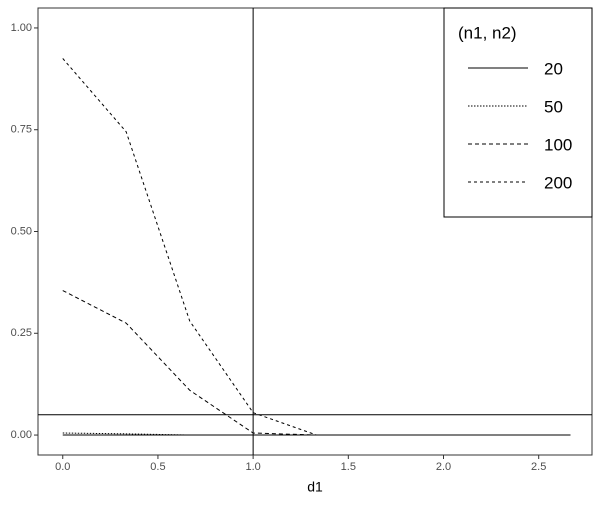  Describe the element at coordinates (553, 68) in the screenshot. I see `legend-label: 20` at that location.